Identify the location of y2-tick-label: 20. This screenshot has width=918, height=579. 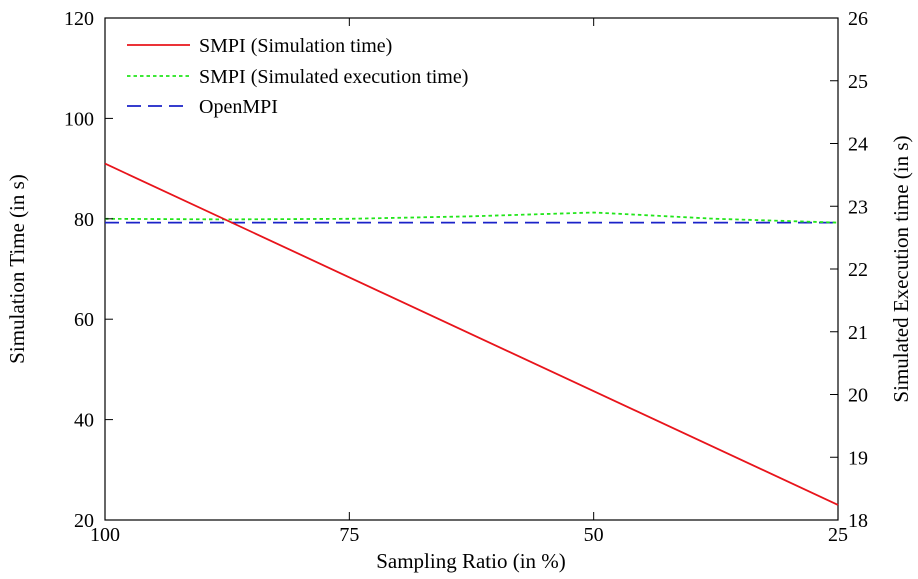
(858, 396).